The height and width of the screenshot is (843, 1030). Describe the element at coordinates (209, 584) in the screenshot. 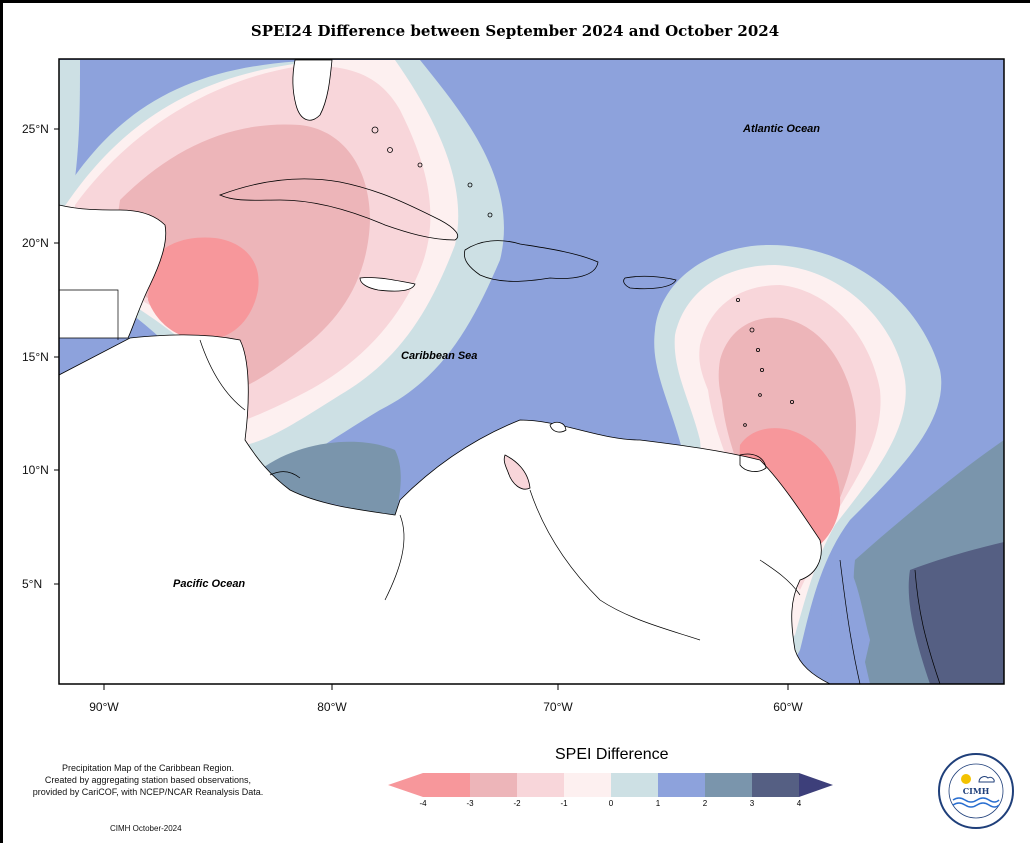

I see `label-pacific-ocean: Pacific Ocean` at that location.